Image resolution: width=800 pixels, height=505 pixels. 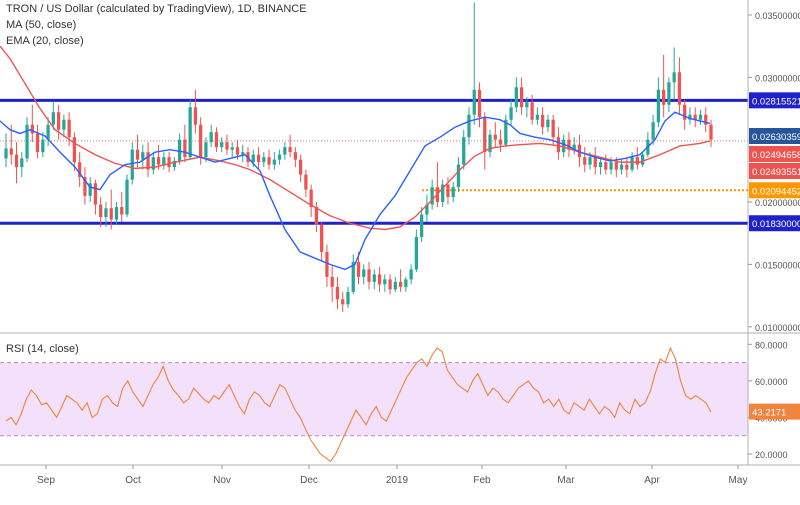 I want to click on price-tick-label: 0.02000000, so click(x=777, y=203).